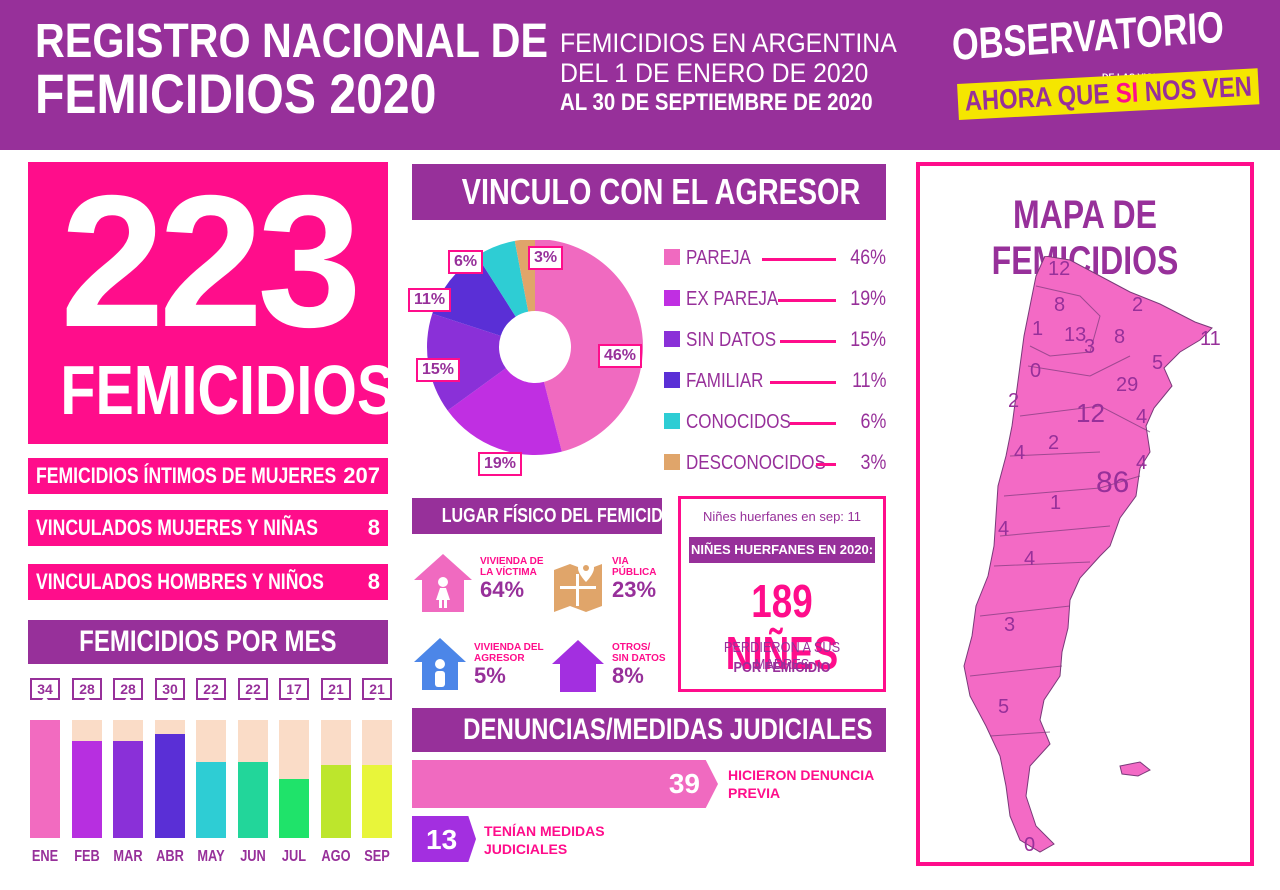  I want to click on lugar-label-1: OTROS/, so click(631, 647).